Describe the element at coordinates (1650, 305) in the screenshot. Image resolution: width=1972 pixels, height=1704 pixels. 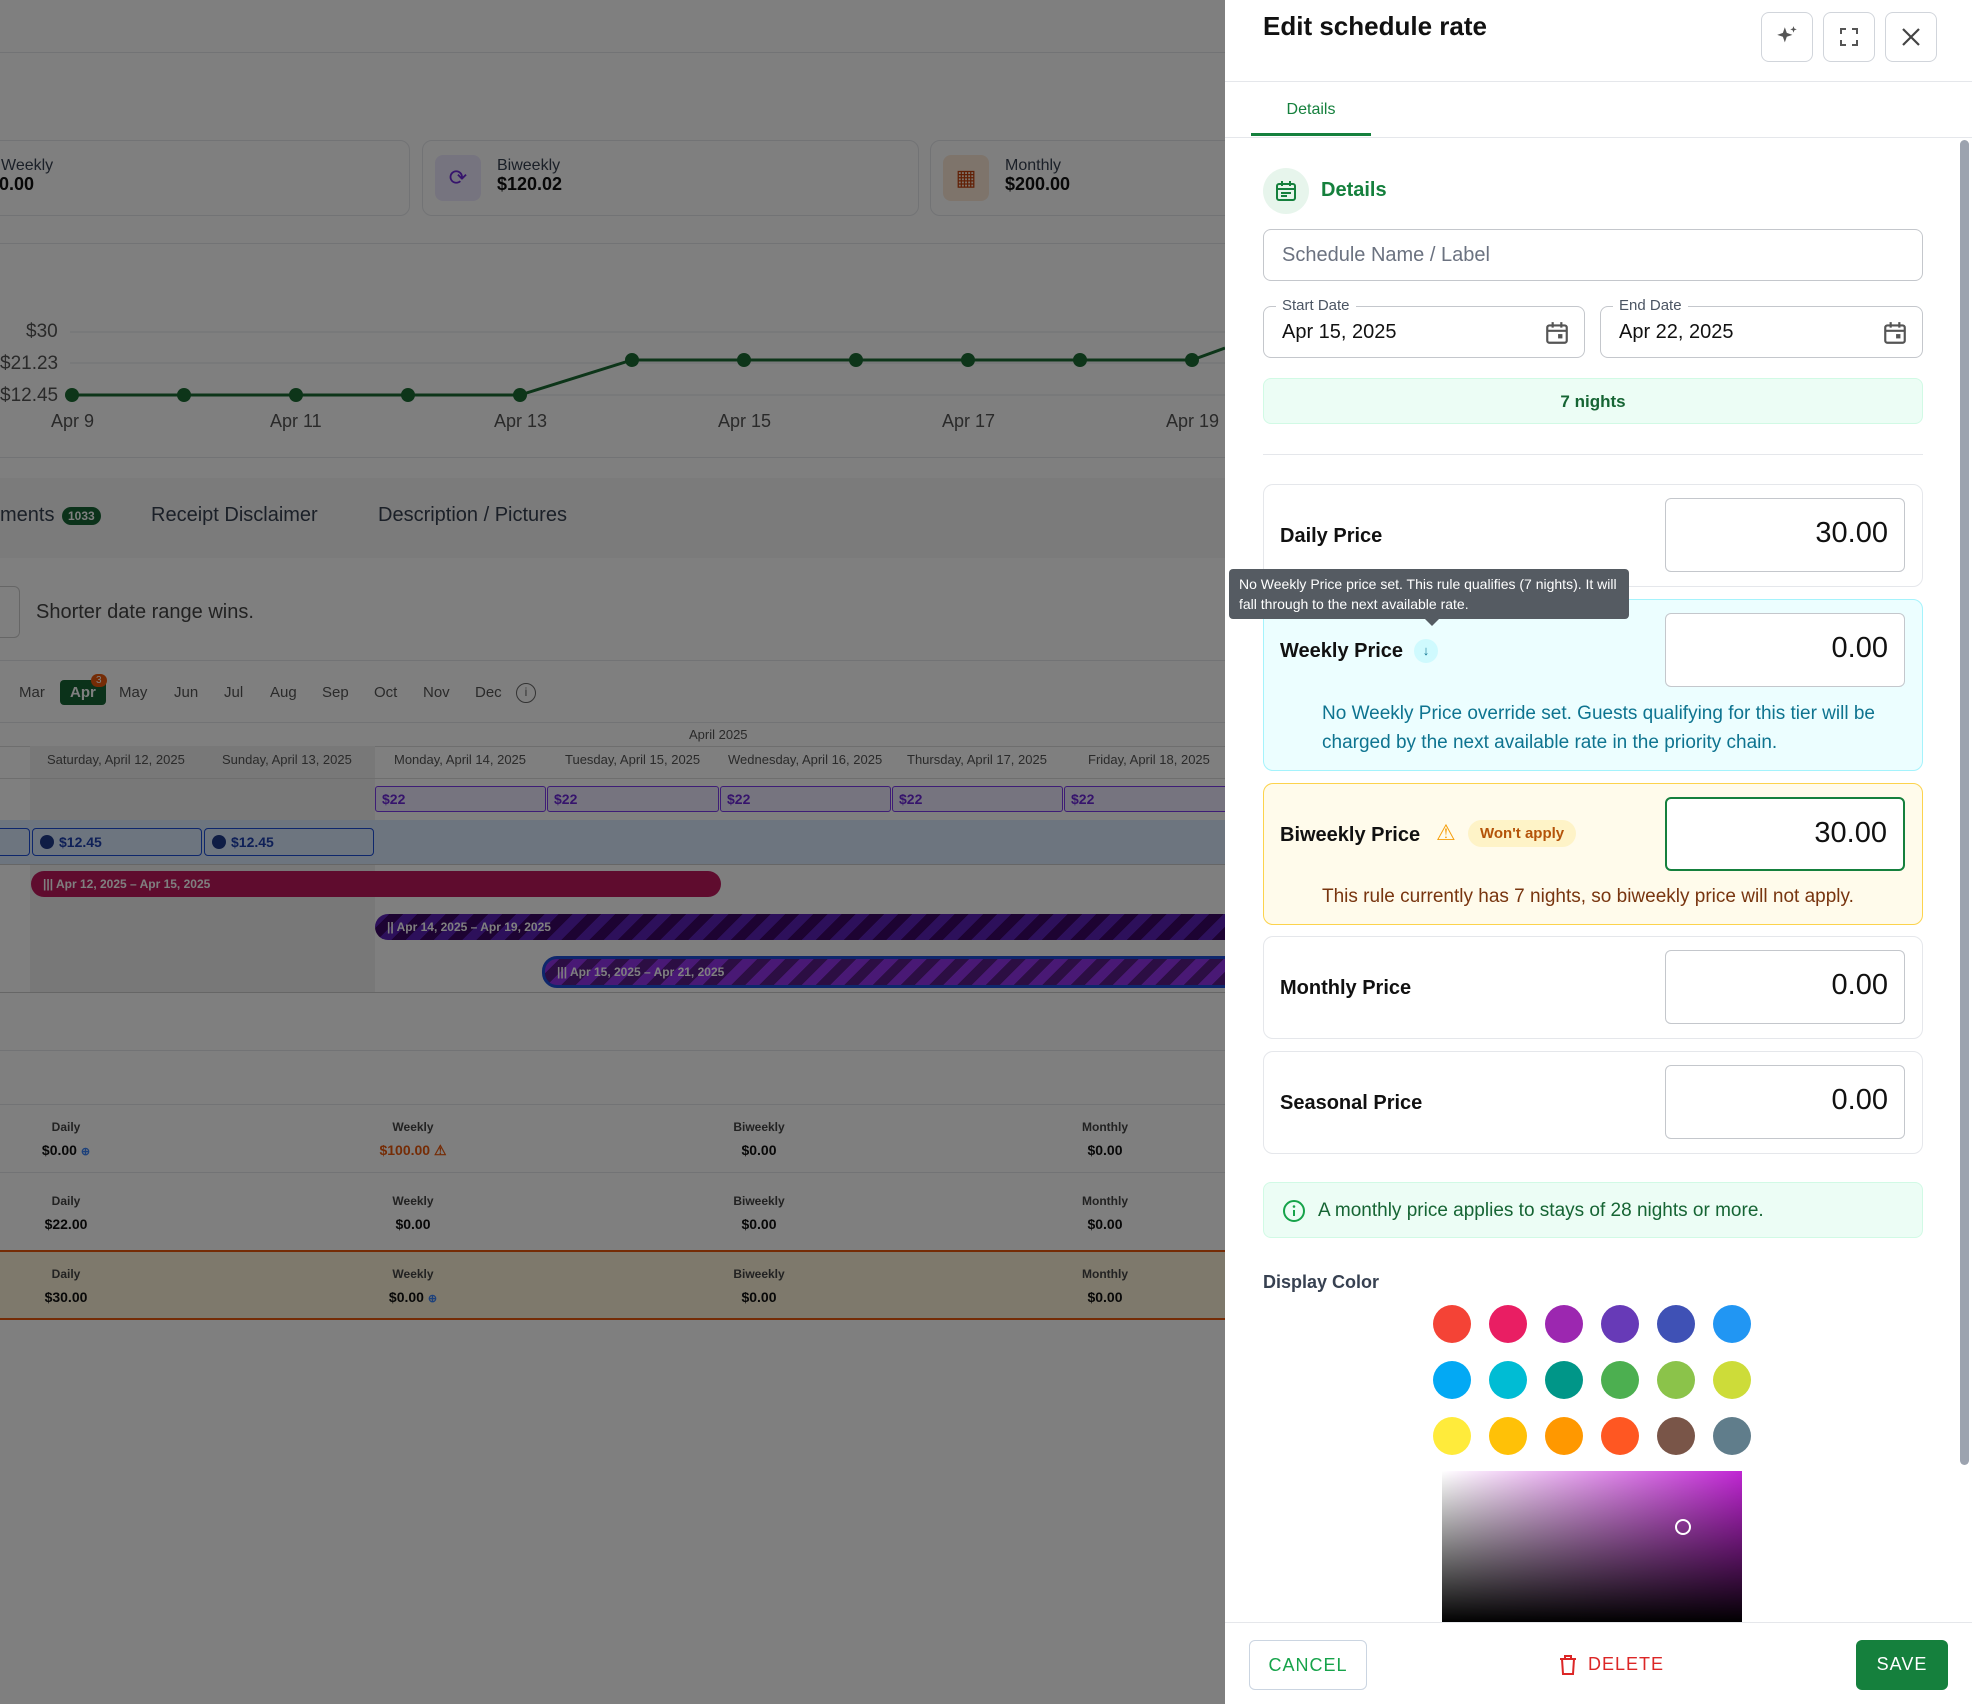
I see `end-date-label: End Date` at that location.